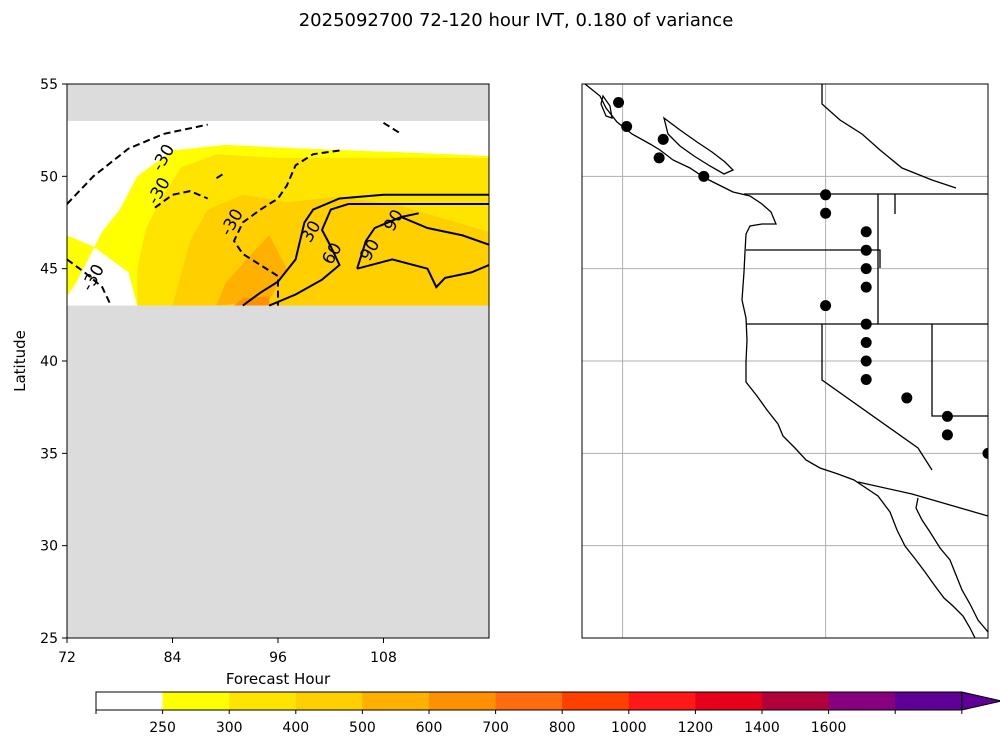 The height and width of the screenshot is (749, 1000). What do you see at coordinates (49, 270) in the screenshot?
I see `y-tick-label: 45` at bounding box center [49, 270].